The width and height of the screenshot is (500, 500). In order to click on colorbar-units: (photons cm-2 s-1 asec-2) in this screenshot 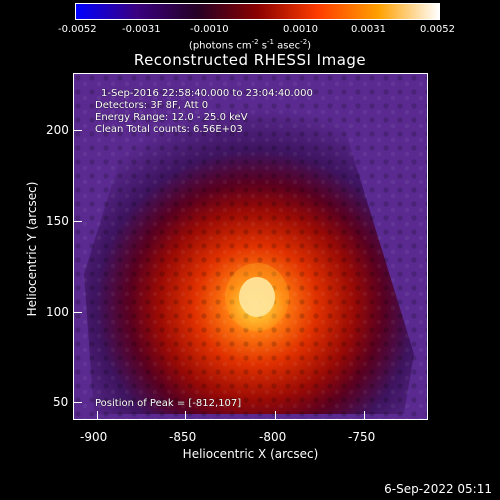, I will do `click(250, 45)`.